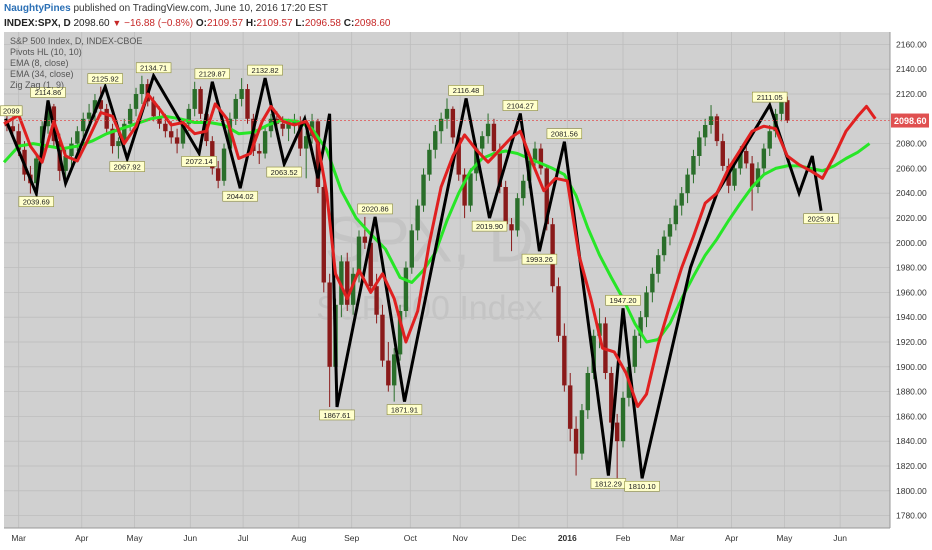 This screenshot has height=550, width=932. Describe the element at coordinates (520, 105) in the screenshot. I see `pivot-value: 2104.27` at that location.